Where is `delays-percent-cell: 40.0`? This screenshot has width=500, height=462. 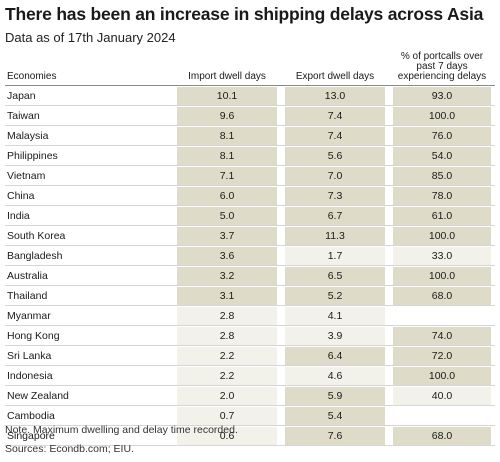 delays-percent-cell: 40.0 is located at coordinates (442, 395).